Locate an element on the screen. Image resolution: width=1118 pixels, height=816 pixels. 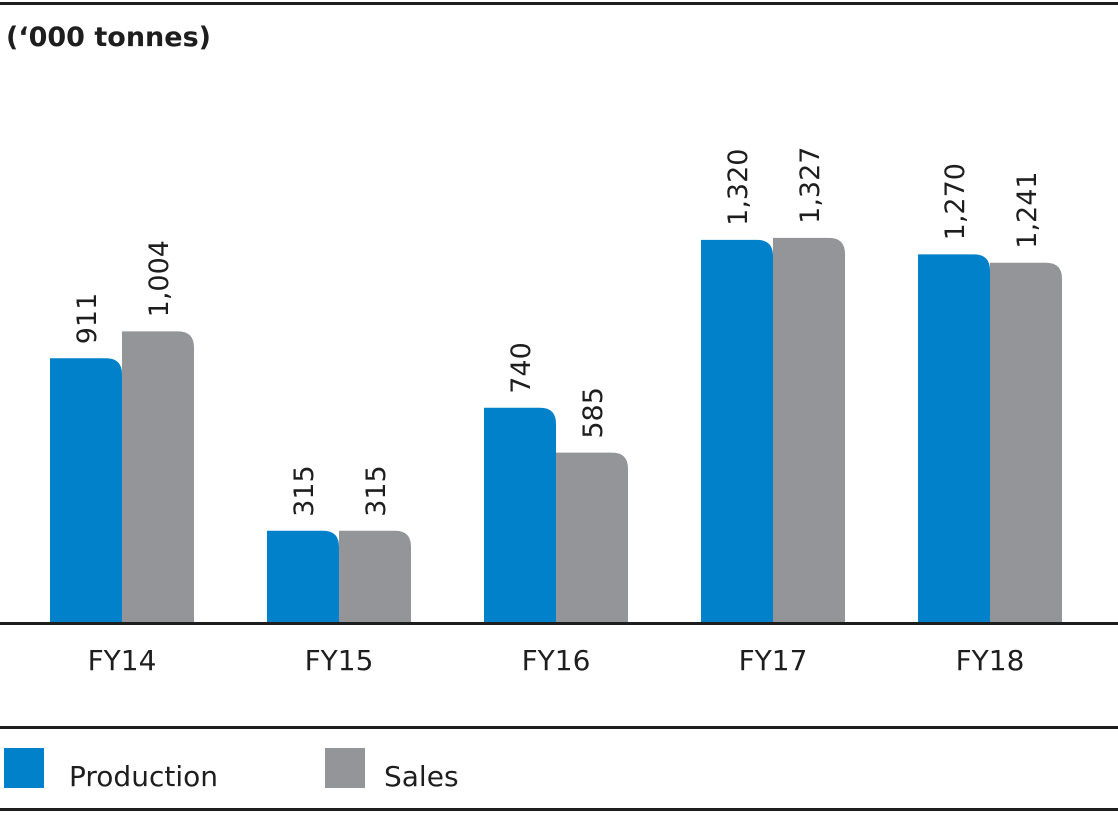
bar-production-fy16 is located at coordinates (520, 514).